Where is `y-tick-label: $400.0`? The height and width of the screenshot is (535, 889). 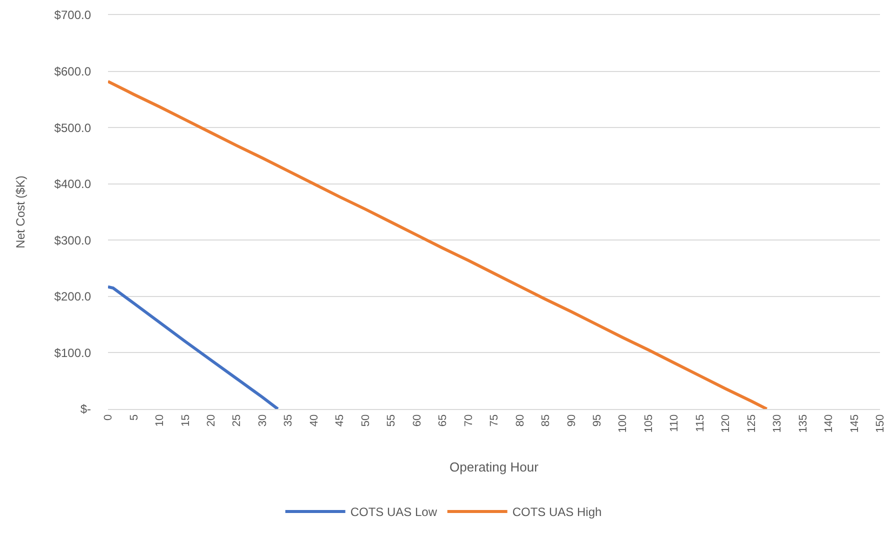
y-tick-label: $400.0 is located at coordinates (73, 184).